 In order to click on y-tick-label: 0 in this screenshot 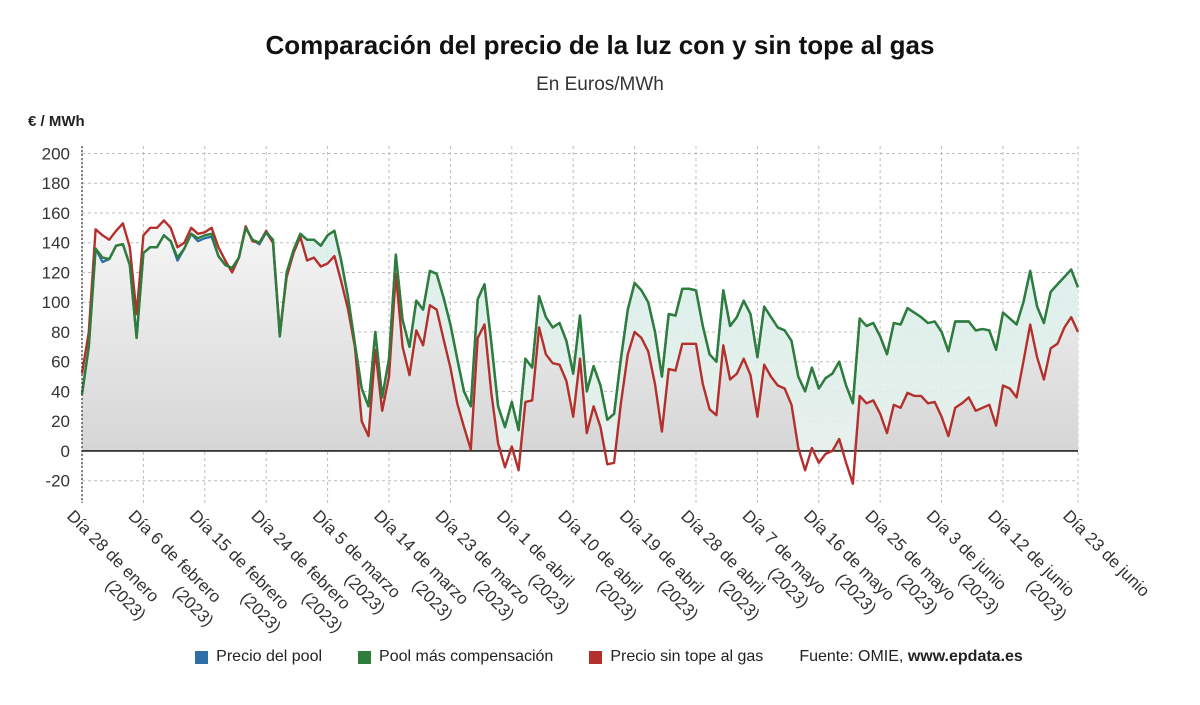, I will do `click(65, 451)`.